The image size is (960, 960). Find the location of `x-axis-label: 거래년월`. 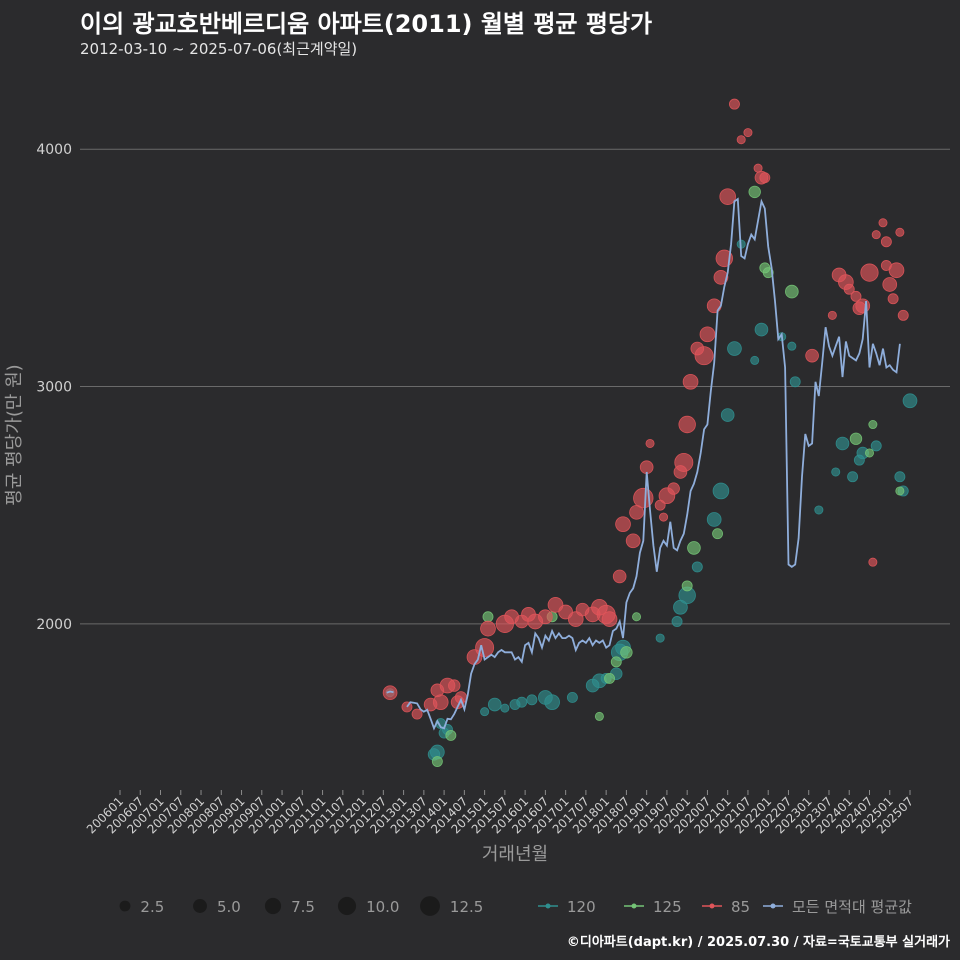

x-axis-label: 거래년월 is located at coordinates (515, 854).